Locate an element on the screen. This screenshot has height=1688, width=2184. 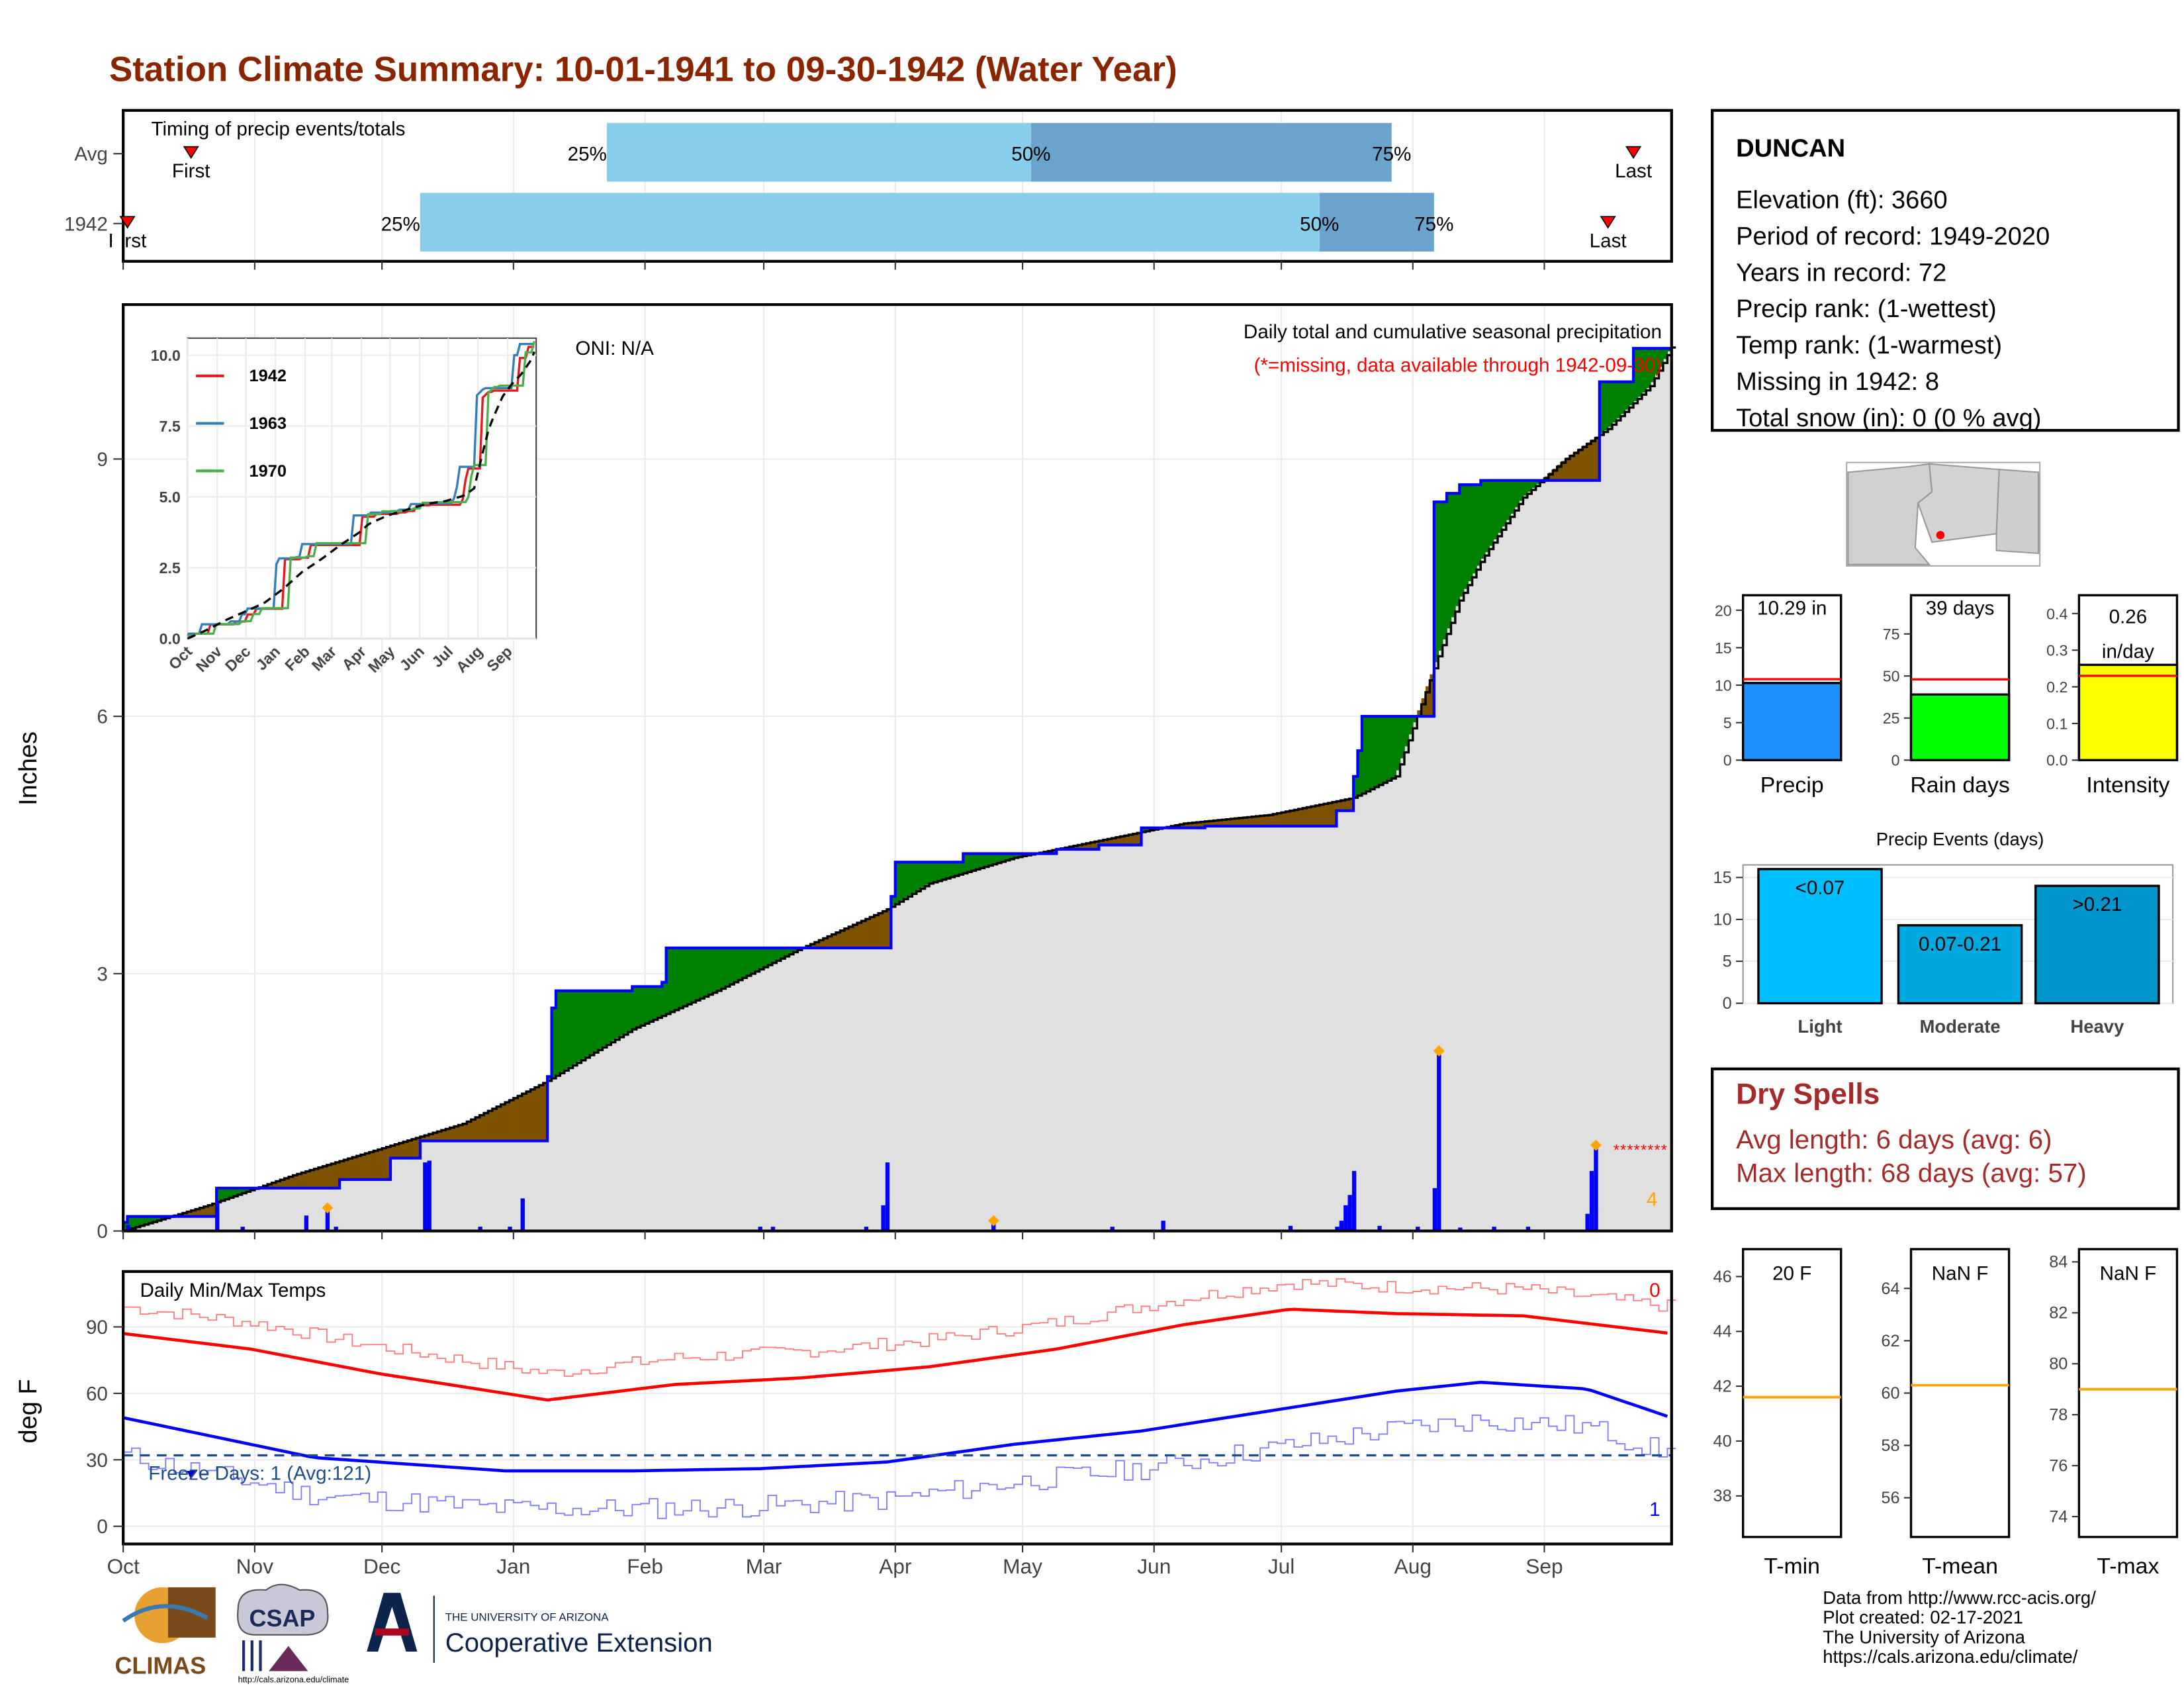
tgauge-tick-label-1-1: 58 is located at coordinates (1890, 1445).